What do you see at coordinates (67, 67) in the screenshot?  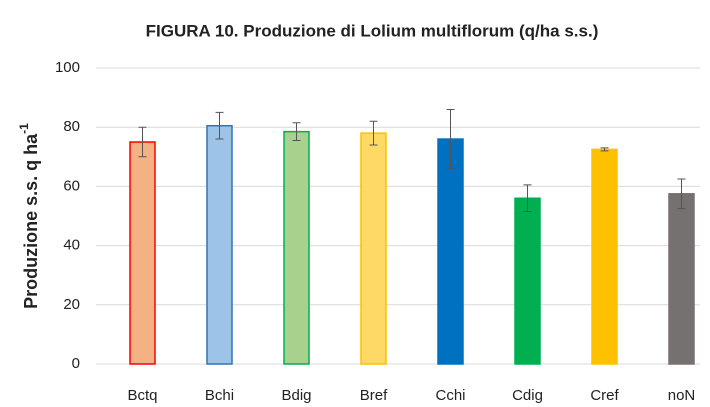 I see `y-tick-label: 100` at bounding box center [67, 67].